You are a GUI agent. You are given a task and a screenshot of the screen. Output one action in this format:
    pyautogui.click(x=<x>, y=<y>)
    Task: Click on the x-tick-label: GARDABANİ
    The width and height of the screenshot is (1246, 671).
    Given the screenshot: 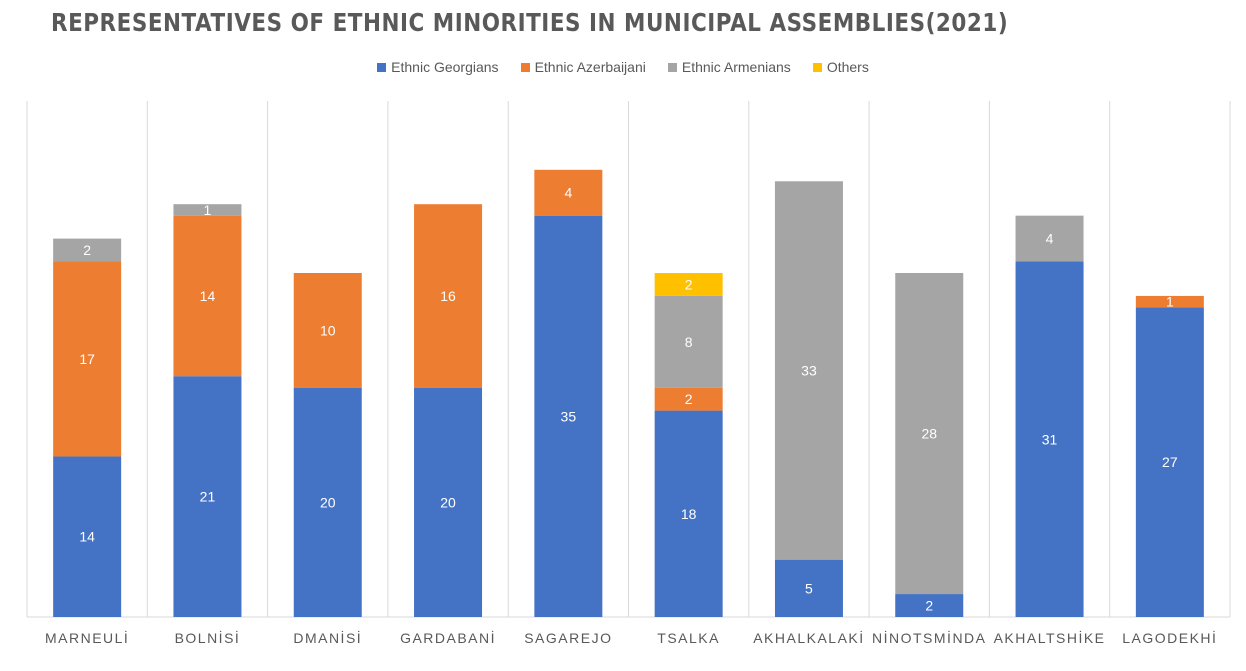 What is the action you would take?
    pyautogui.click(x=448, y=637)
    